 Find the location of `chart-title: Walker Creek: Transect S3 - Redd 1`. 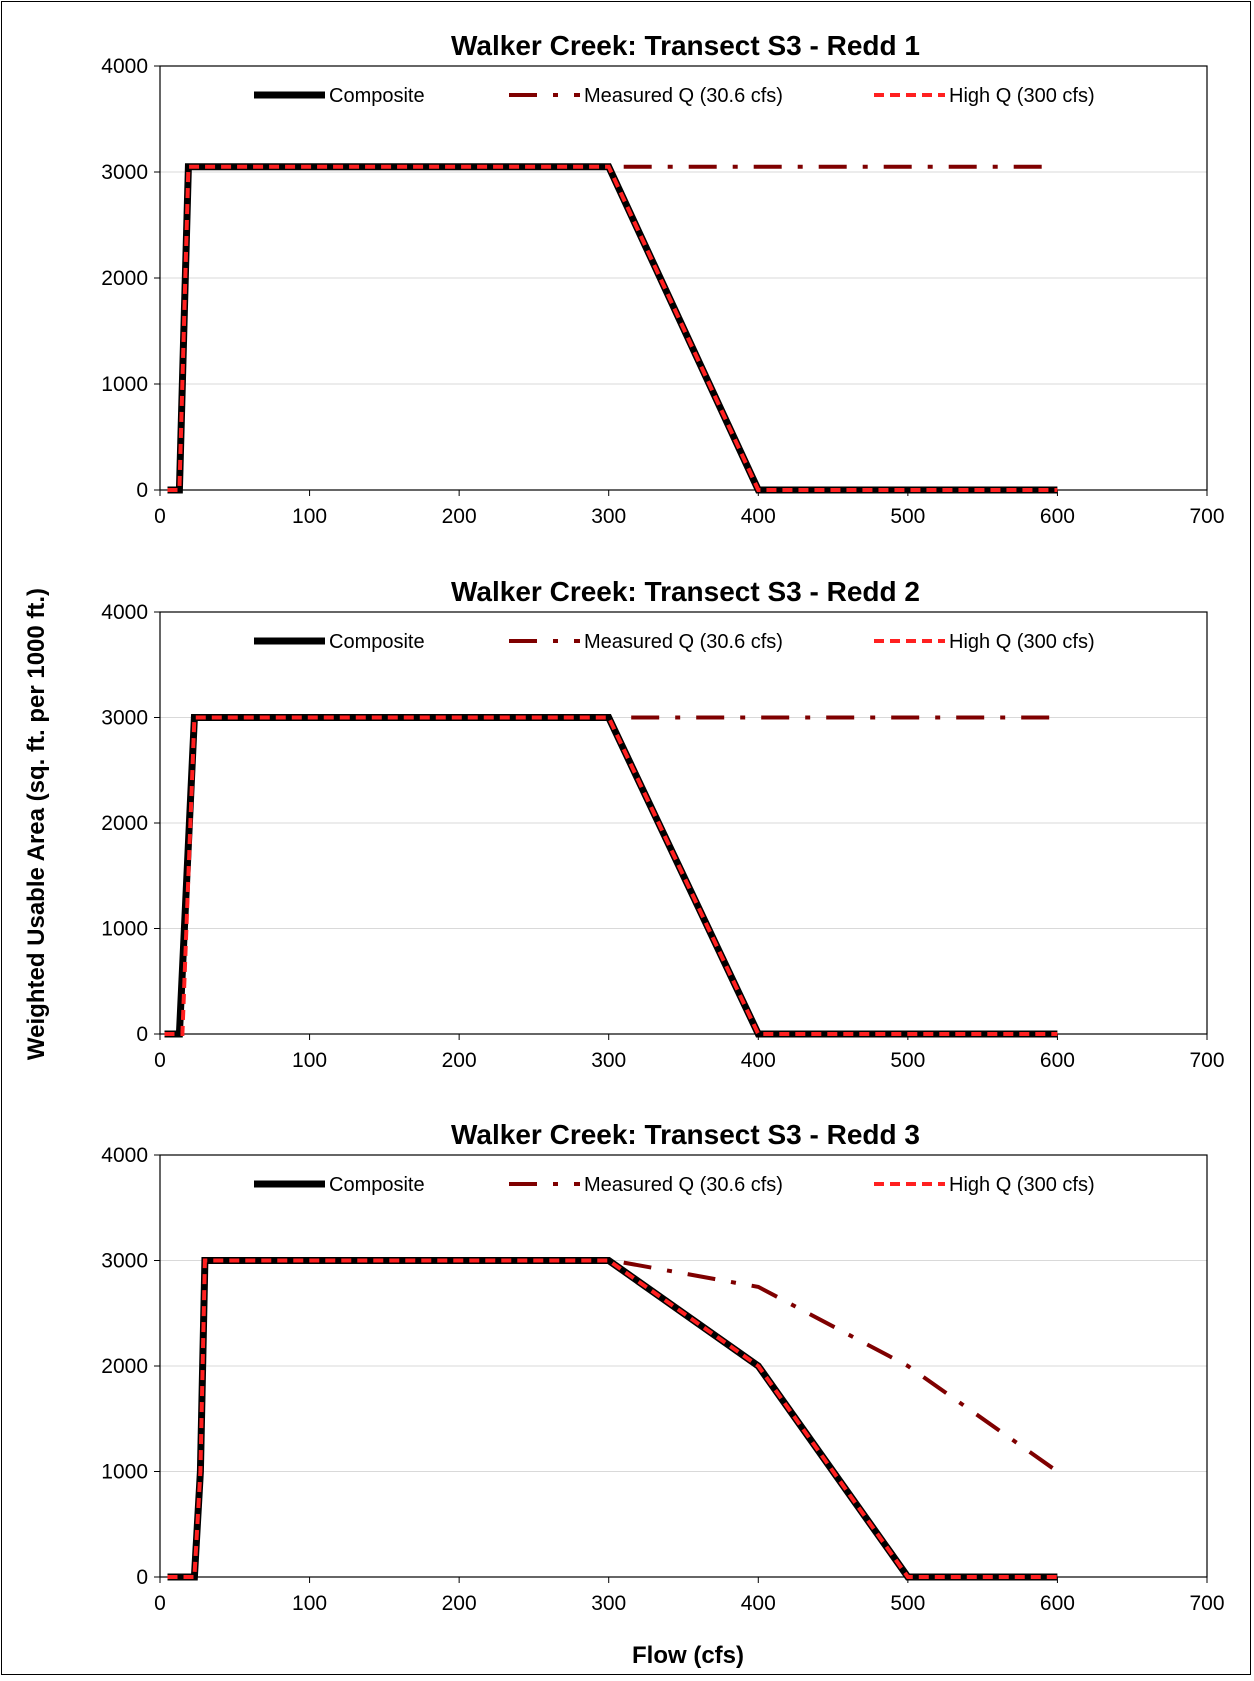

chart-title: Walker Creek: Transect S3 - Redd 1 is located at coordinates (685, 45).